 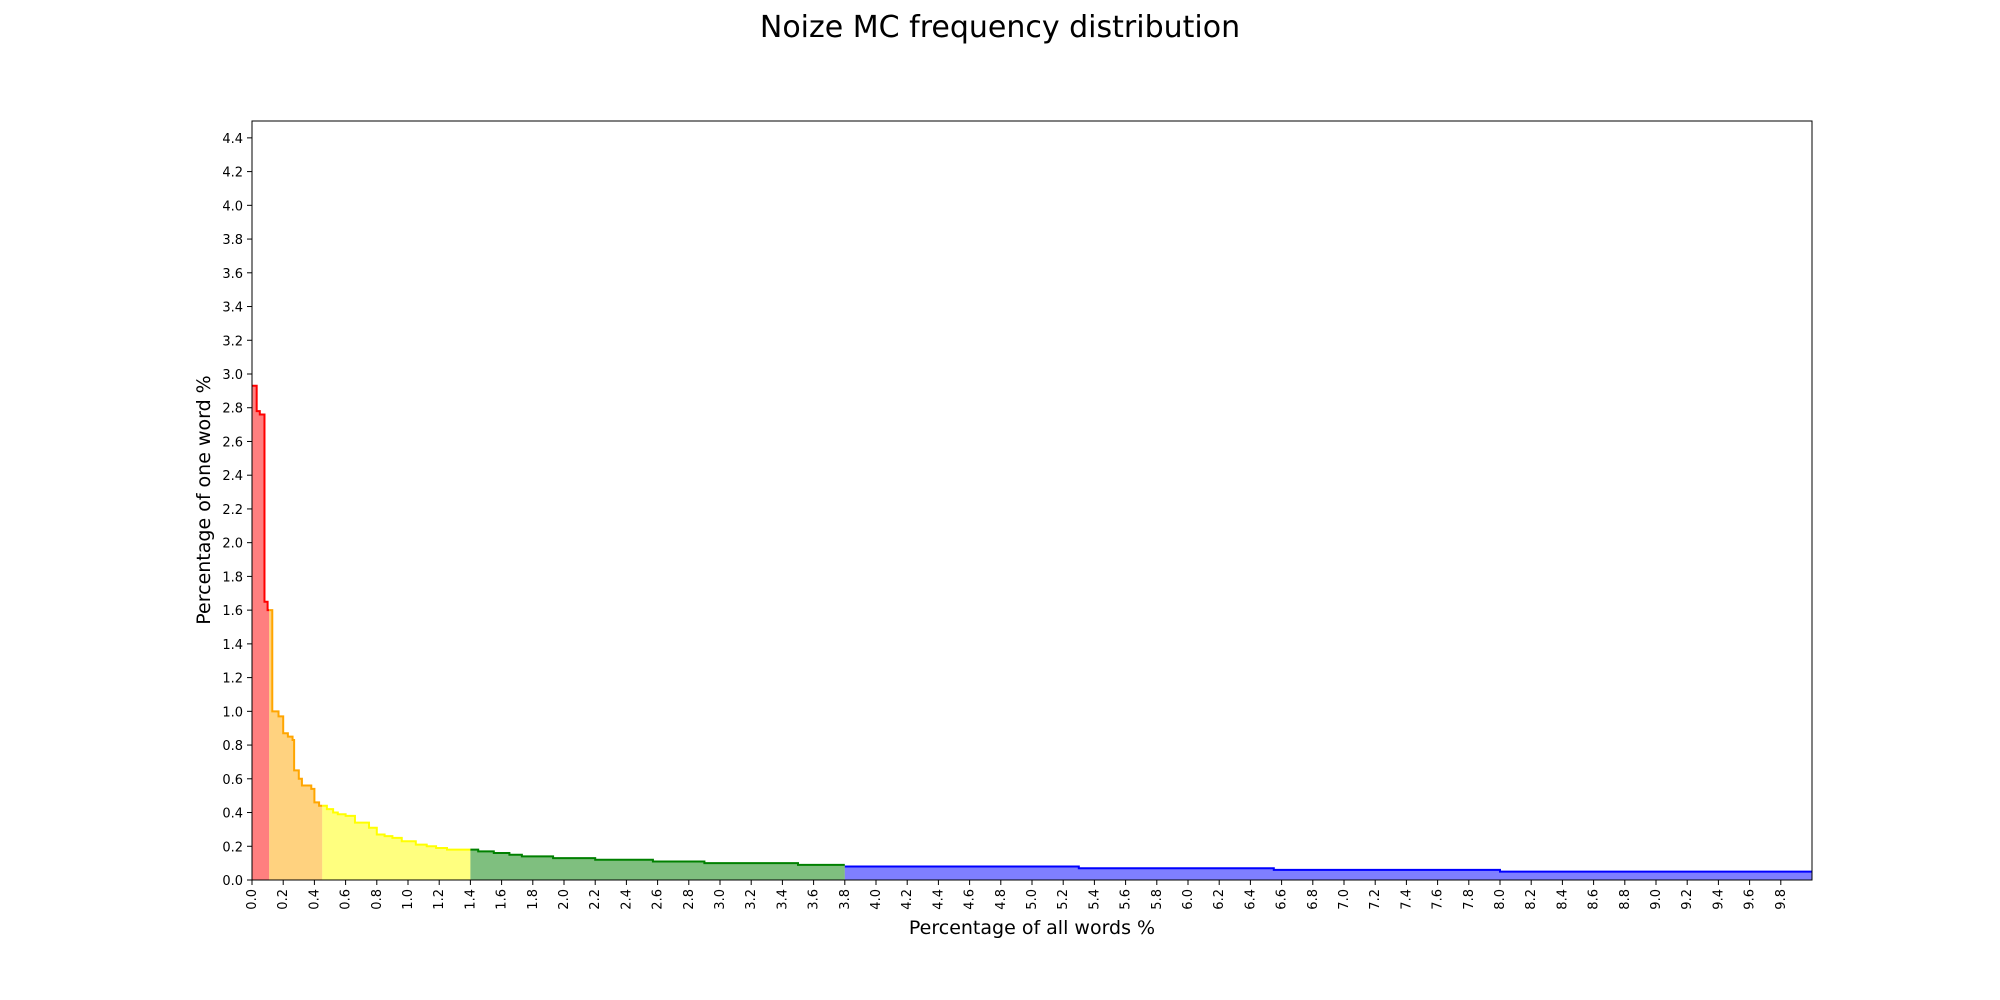 What do you see at coordinates (408, 899) in the screenshot?
I see `x-tick-label: 1.0` at bounding box center [408, 899].